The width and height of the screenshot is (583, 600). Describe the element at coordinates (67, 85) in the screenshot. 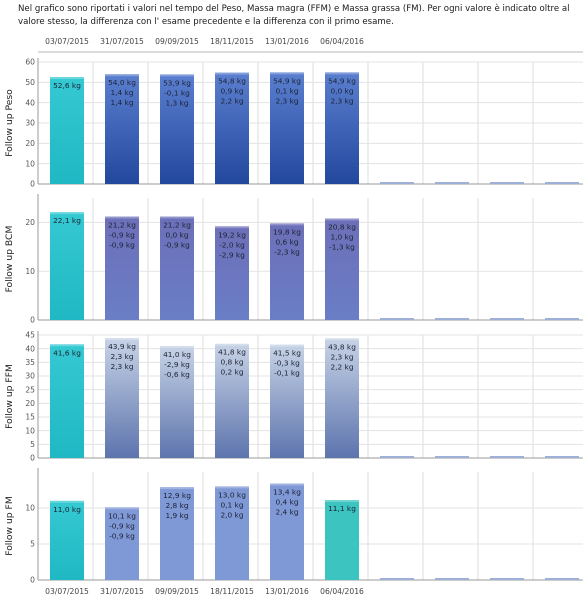

I see `bar-data-label: 52,6 kg` at that location.